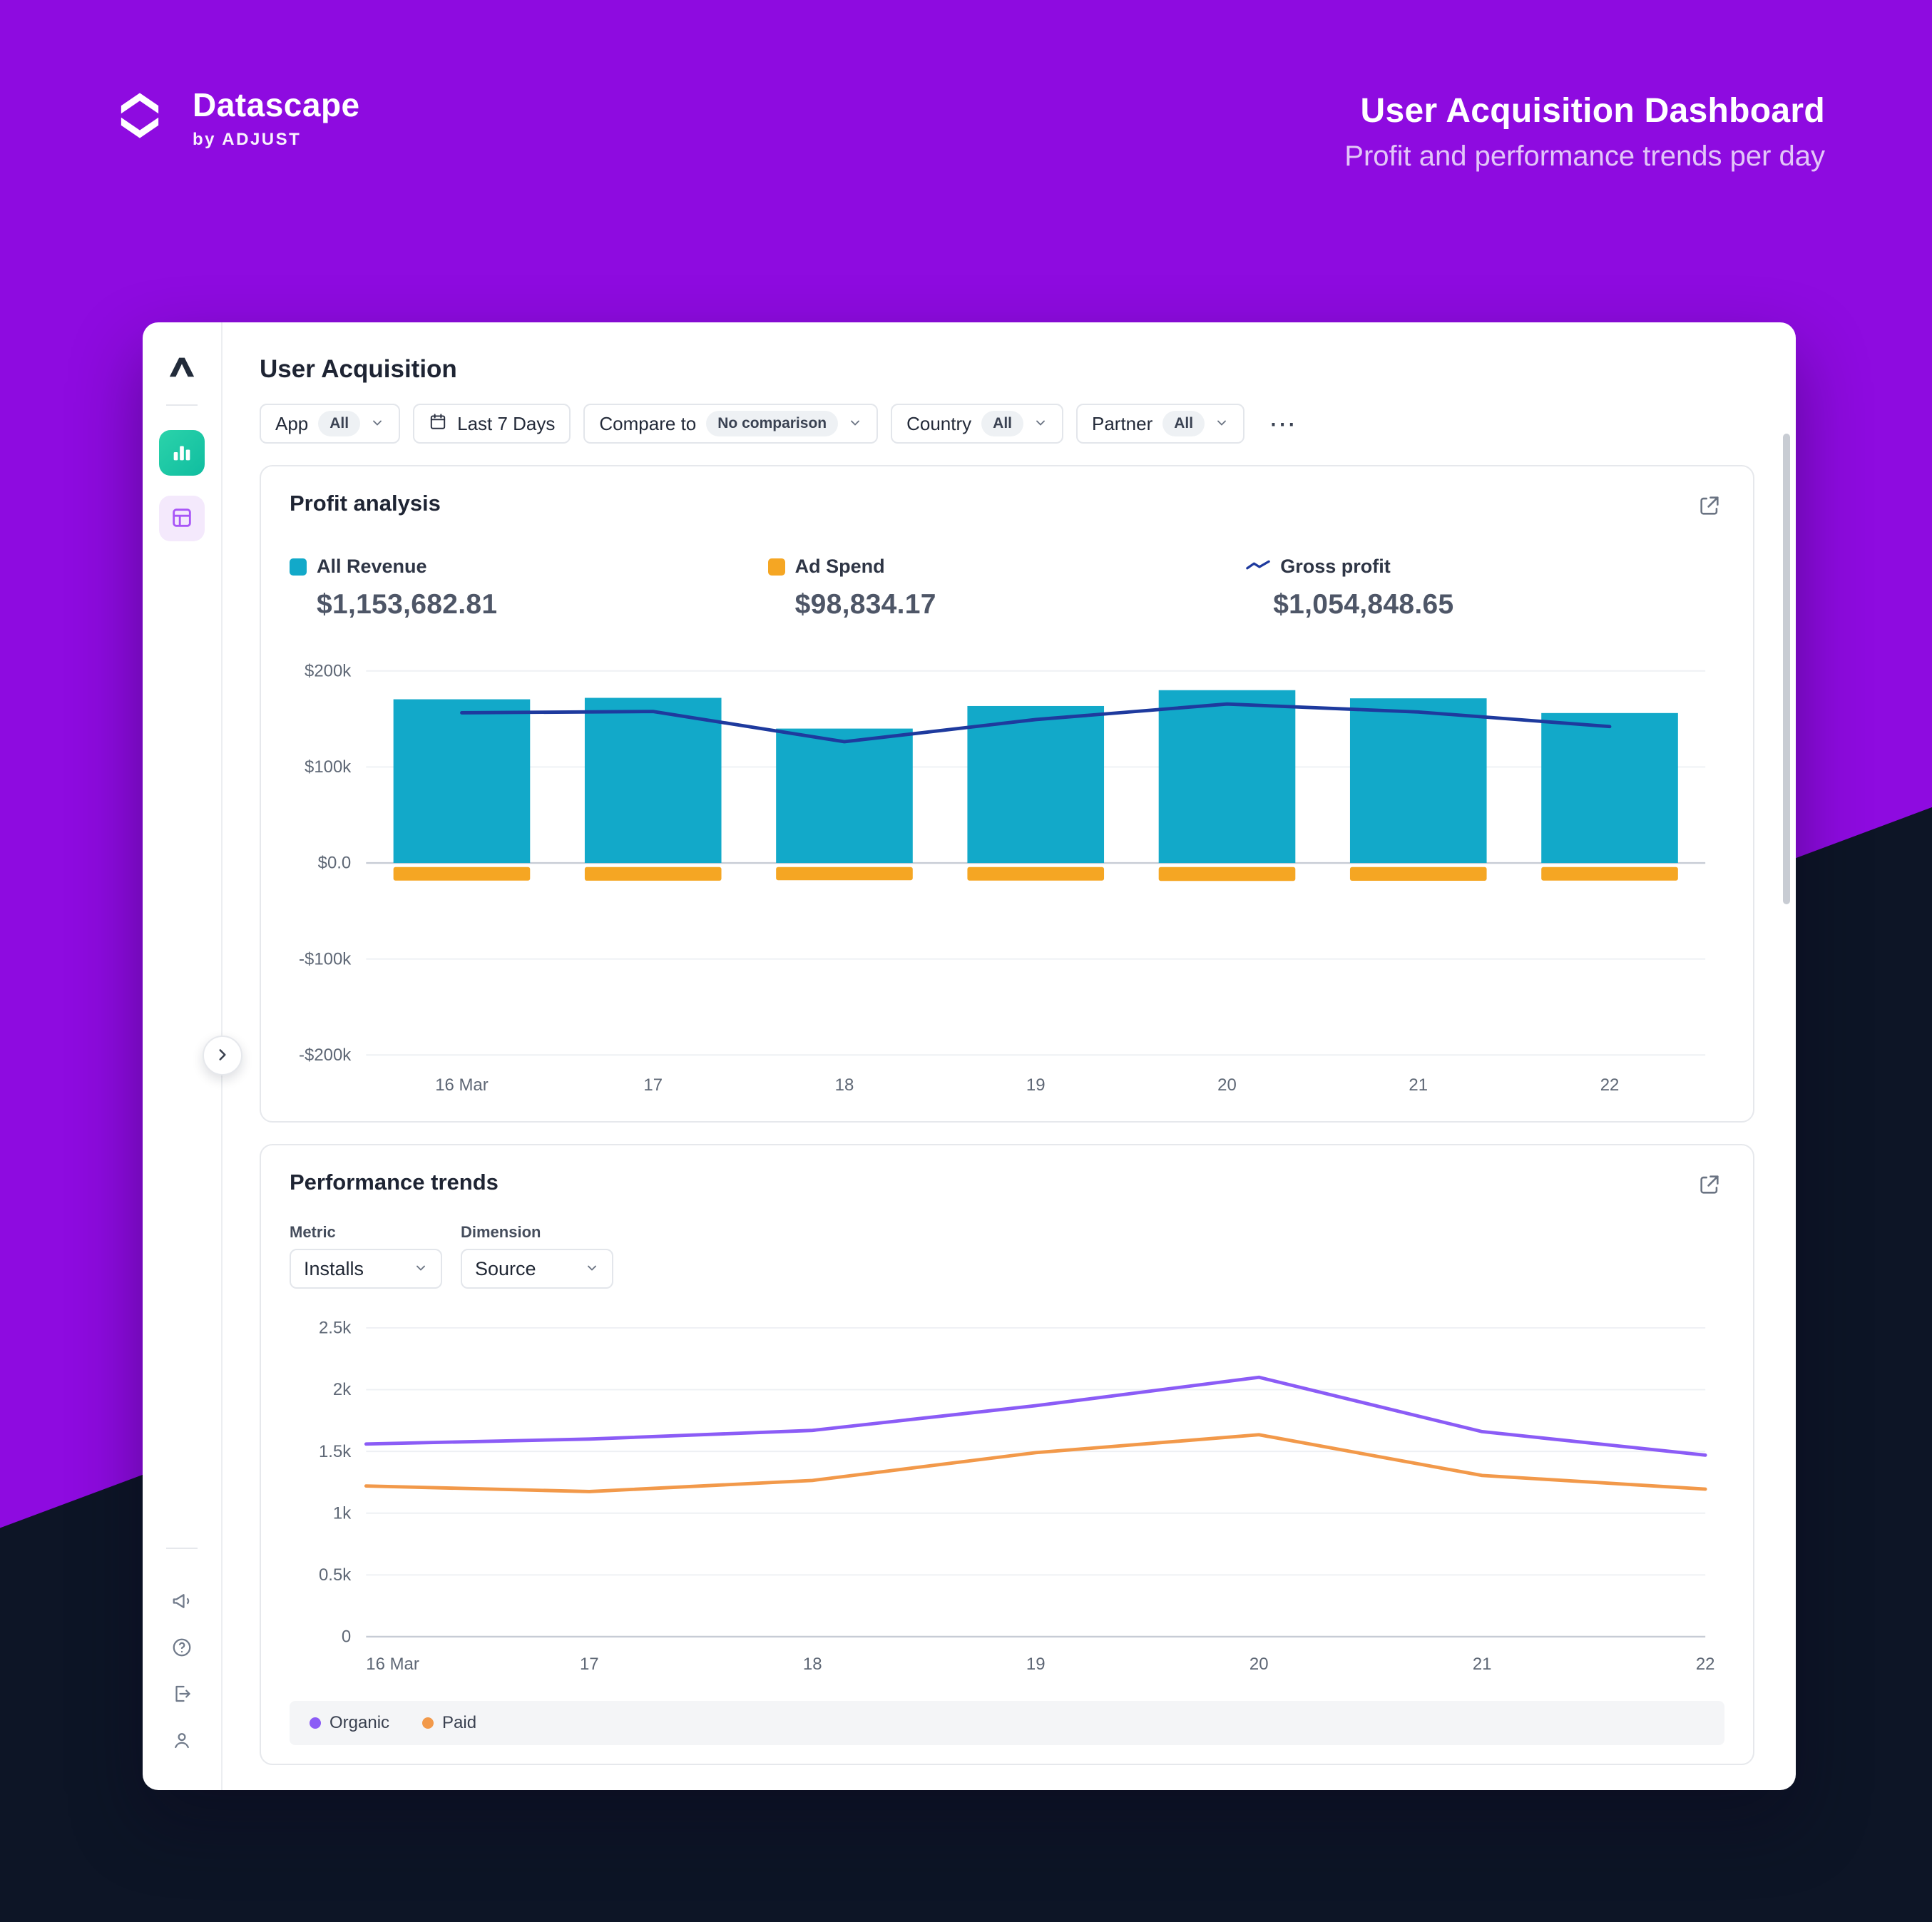  I want to click on megaphone-icon, so click(182, 1602).